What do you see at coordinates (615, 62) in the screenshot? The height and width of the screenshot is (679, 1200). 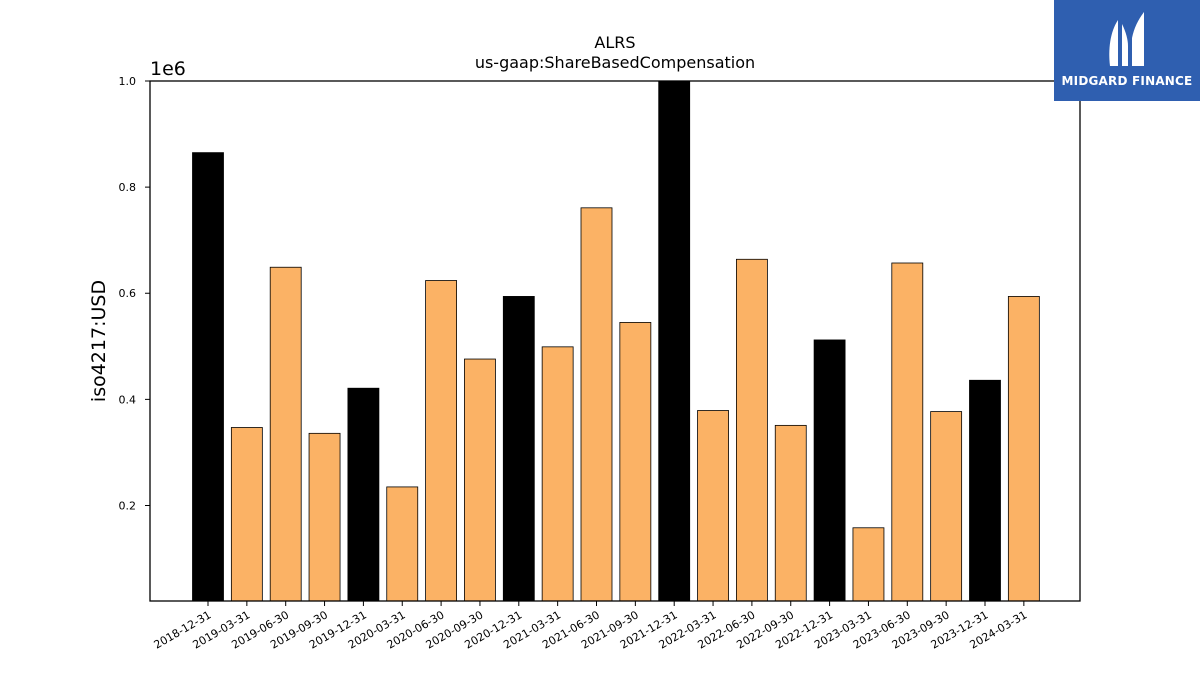 I see `chart-subtitle: us-gaap:ShareBasedCompensation` at bounding box center [615, 62].